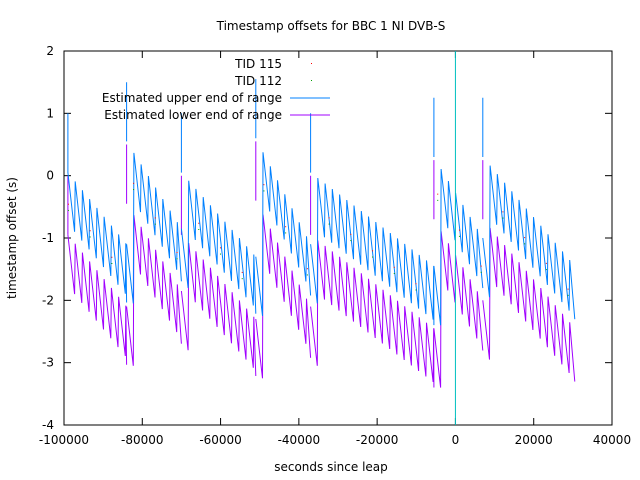 This screenshot has width=640, height=480. What do you see at coordinates (50, 176) in the screenshot?
I see `y-tick-label: 0` at bounding box center [50, 176].